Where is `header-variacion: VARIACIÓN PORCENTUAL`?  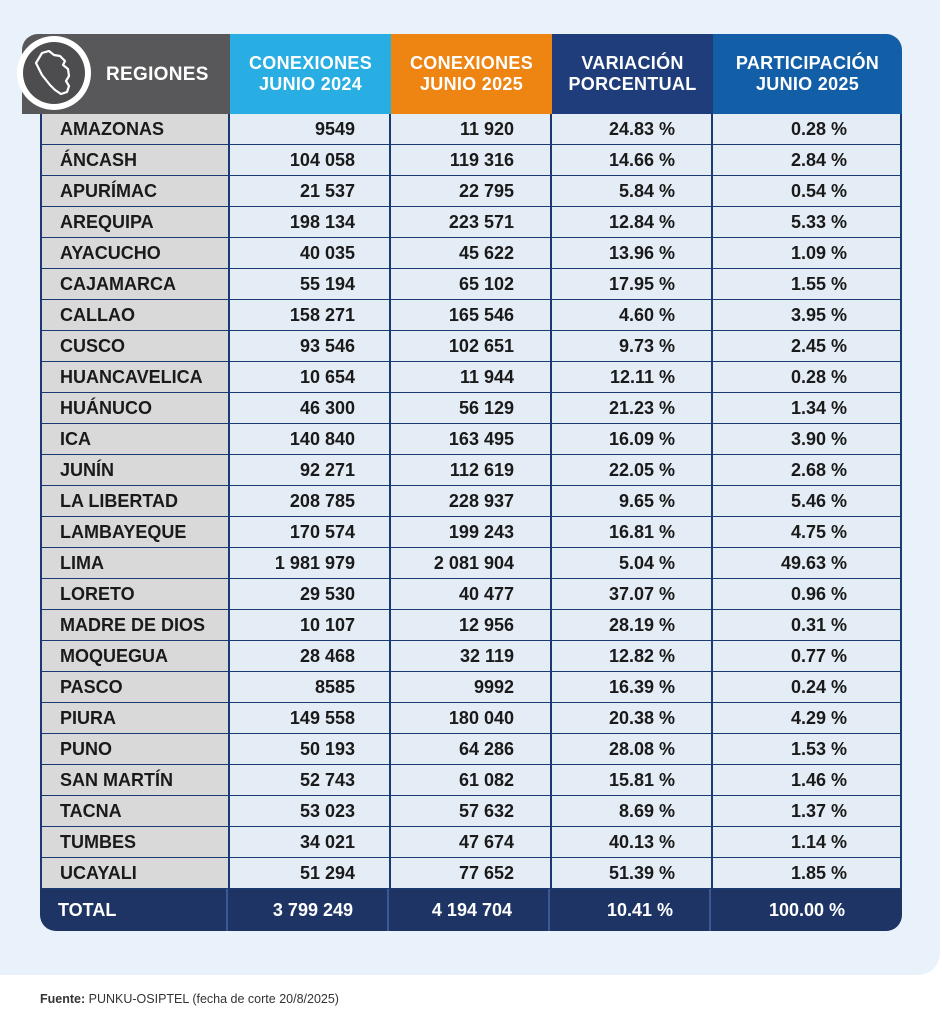 header-variacion: VARIACIÓN PORCENTUAL is located at coordinates (632, 74).